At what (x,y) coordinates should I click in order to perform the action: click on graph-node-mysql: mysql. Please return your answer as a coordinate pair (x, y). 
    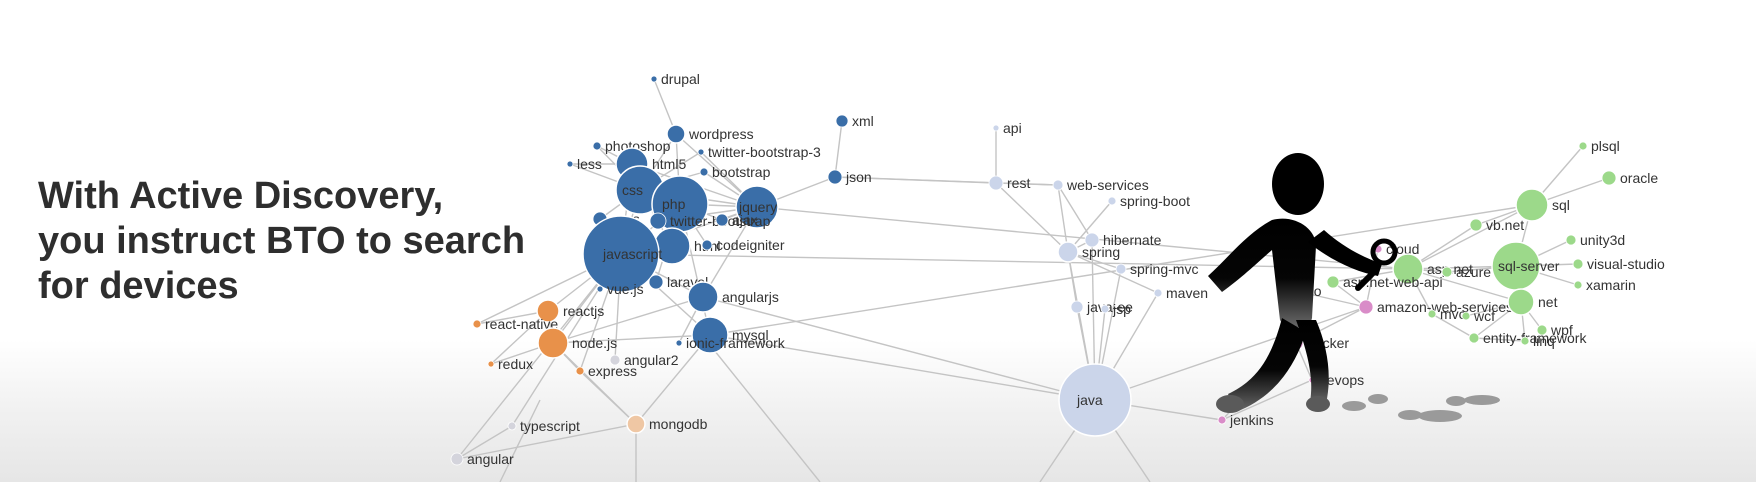
    Looking at the image, I should click on (730, 335).